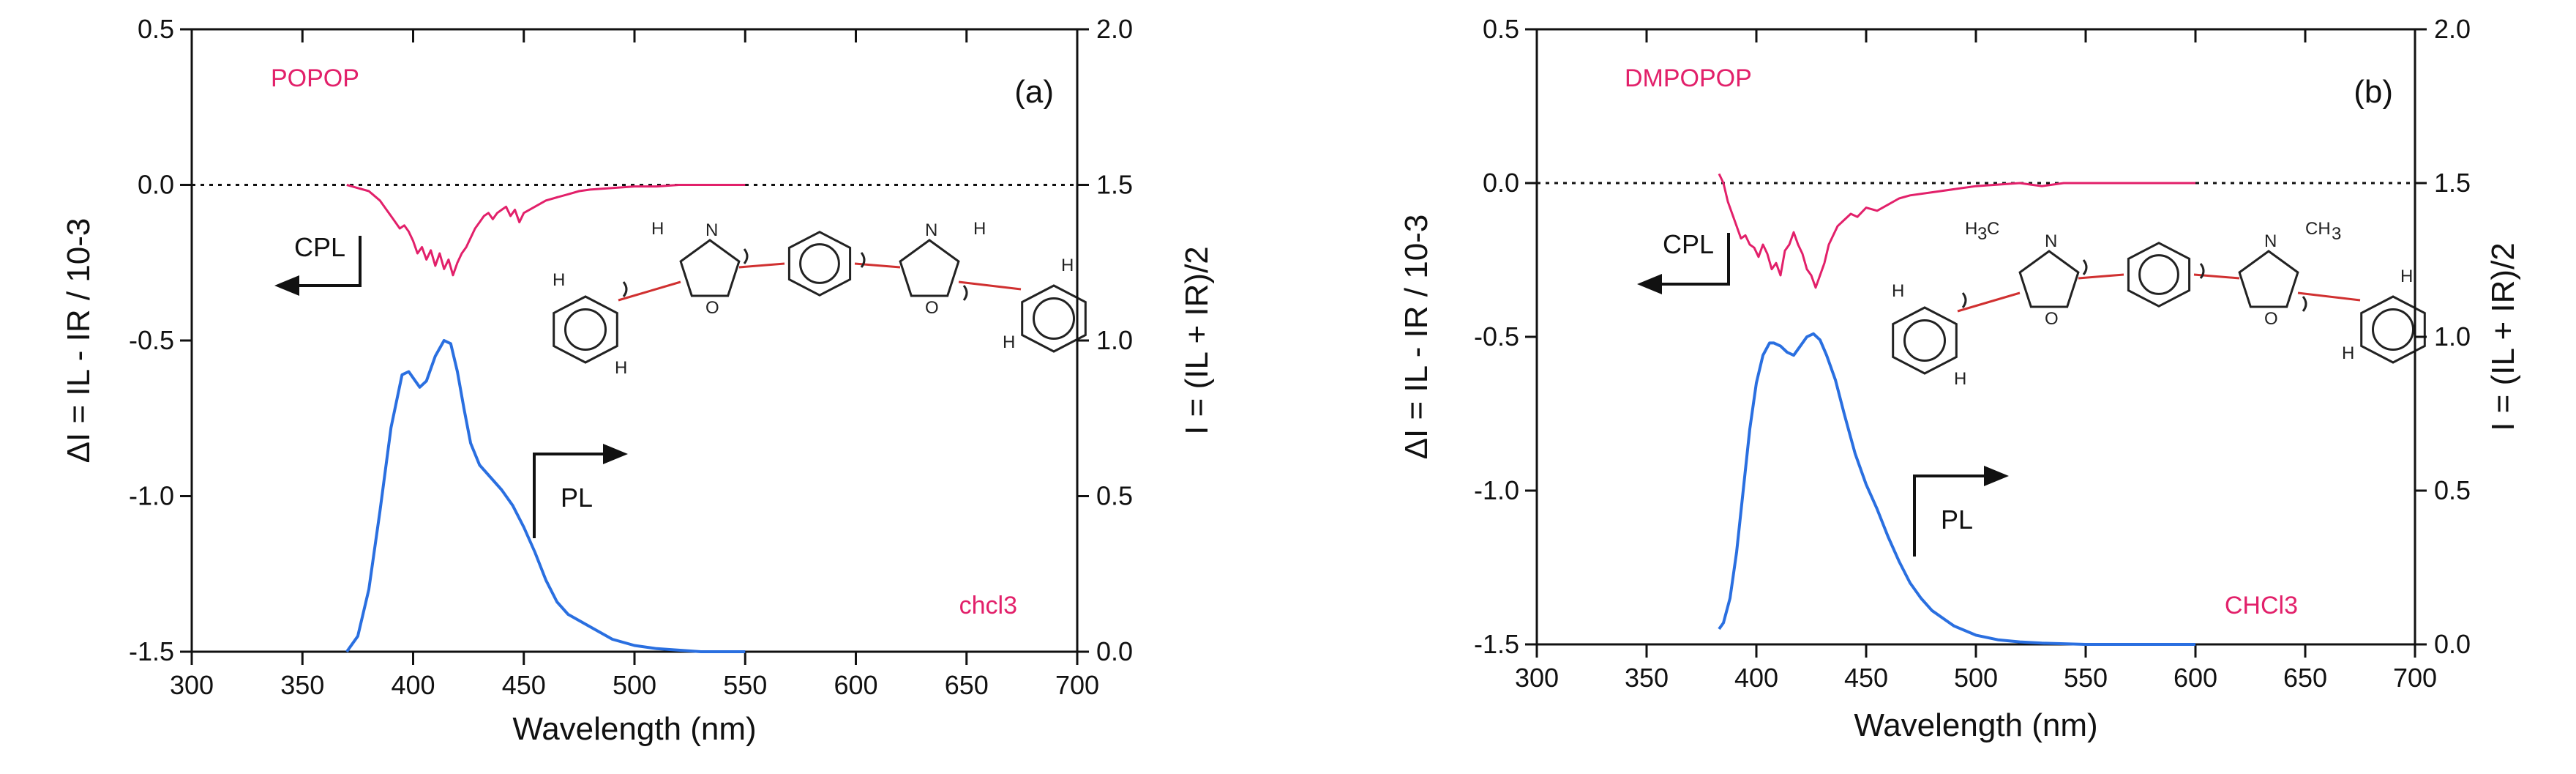 The height and width of the screenshot is (774, 2576). I want to click on left-oxazole-ring, so click(2049, 279).